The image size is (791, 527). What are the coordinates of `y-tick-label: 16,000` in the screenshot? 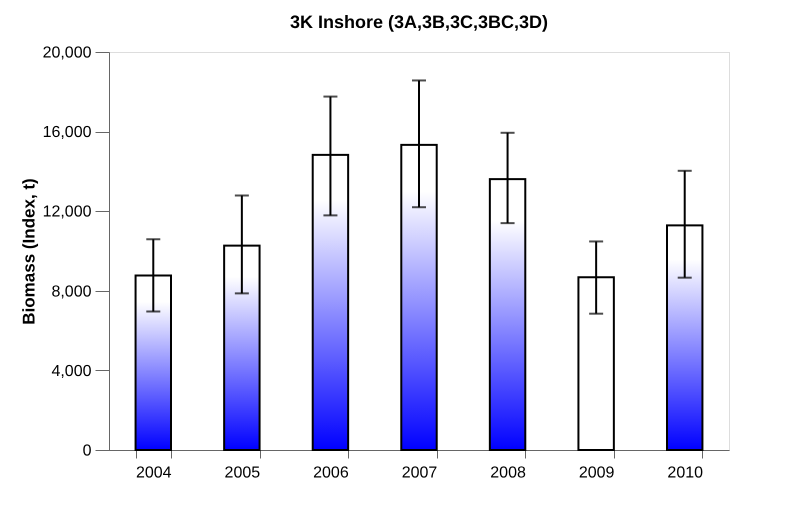 It's located at (67, 133).